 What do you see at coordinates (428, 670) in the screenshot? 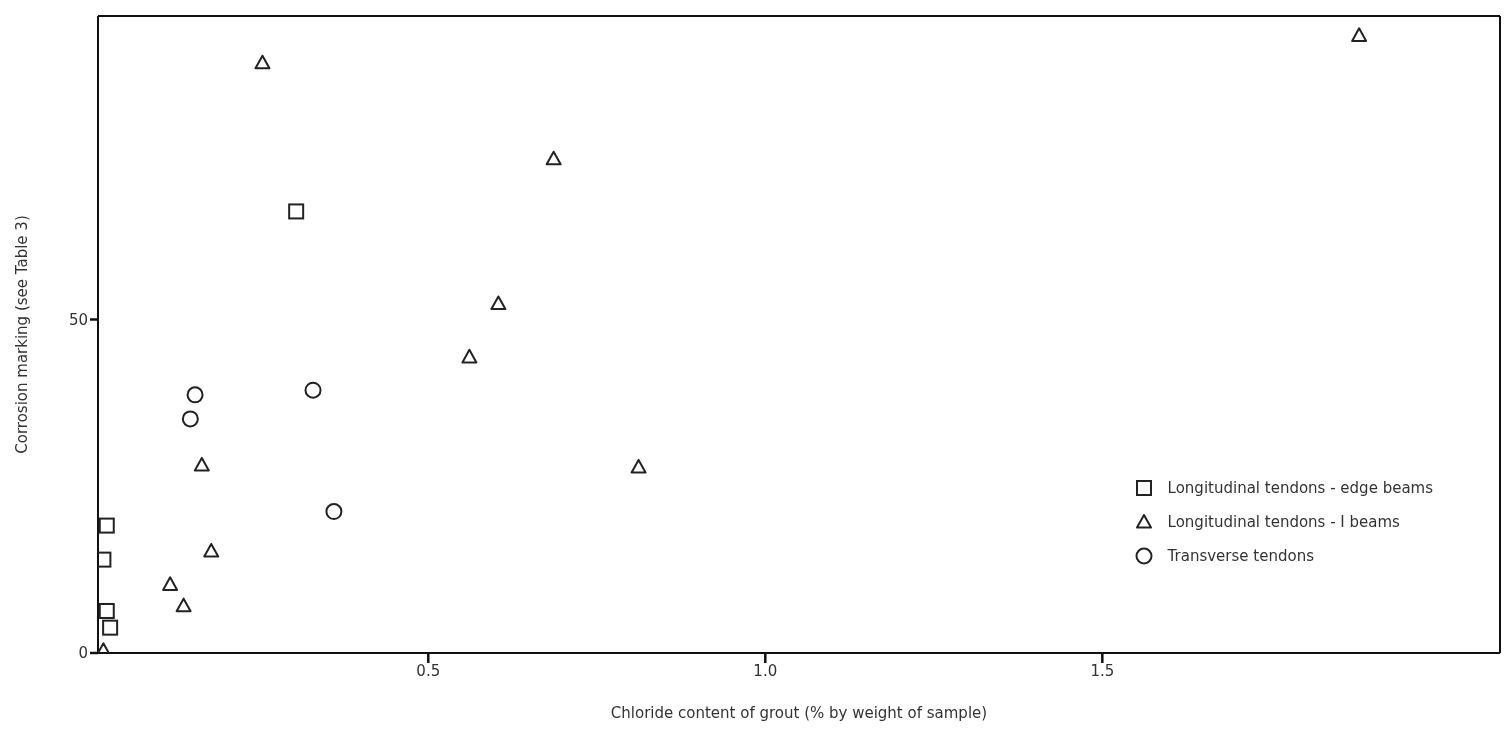
I see `x-tick-label: 0.5` at bounding box center [428, 670].